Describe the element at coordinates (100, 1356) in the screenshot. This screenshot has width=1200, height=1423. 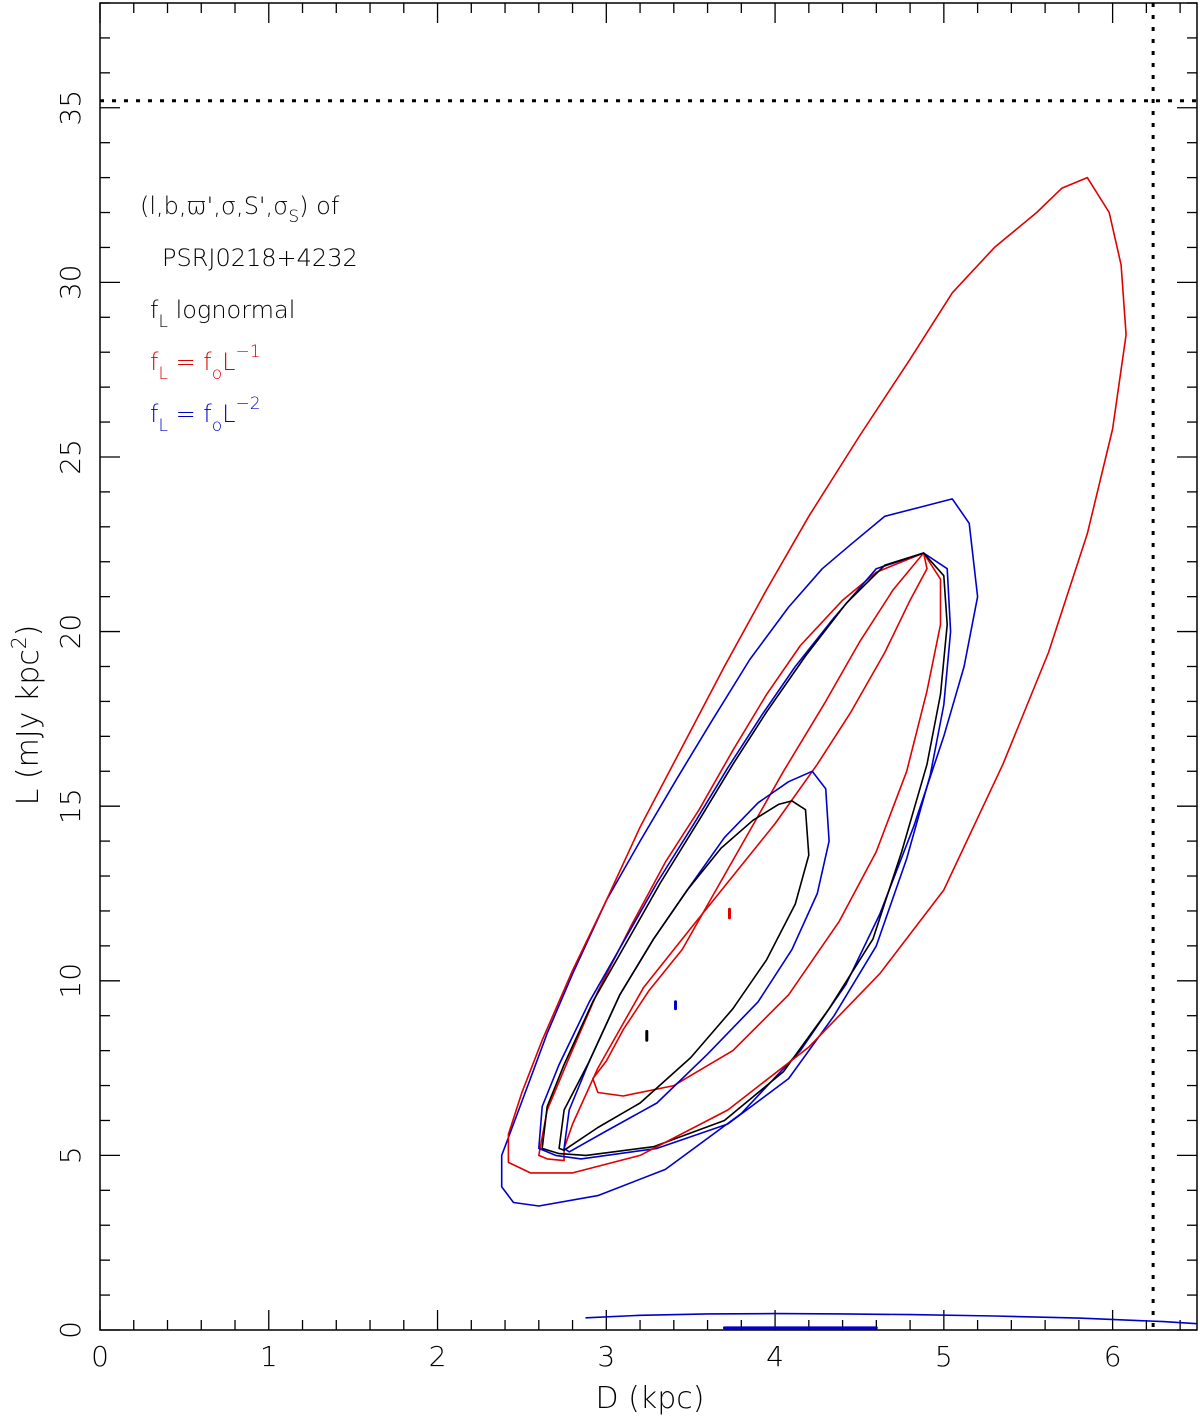
I see `x-tick-label: 0` at that location.